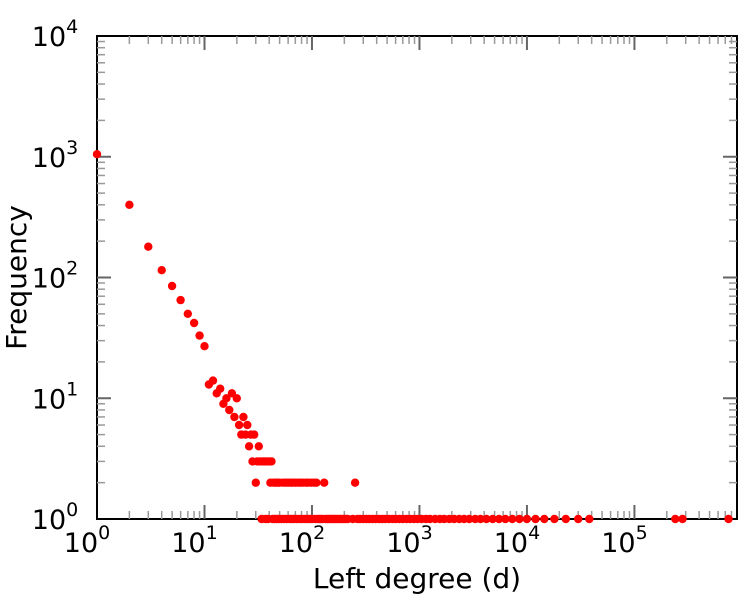 This screenshot has width=747, height=600. What do you see at coordinates (87, 540) in the screenshot?
I see `x-tick-label: 10⁰` at bounding box center [87, 540].